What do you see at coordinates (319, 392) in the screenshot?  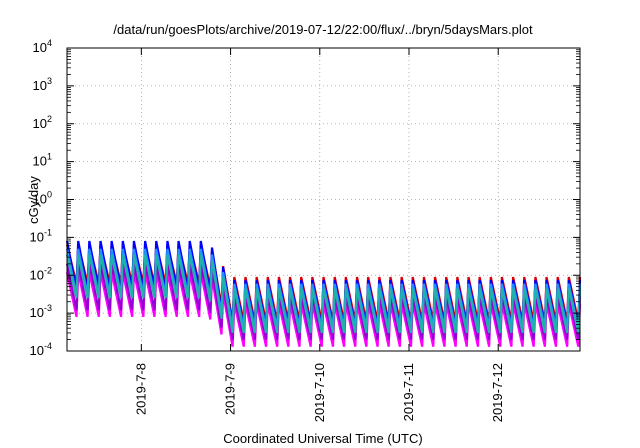 I see `x-tick-label: 2019-7-10` at bounding box center [319, 392].